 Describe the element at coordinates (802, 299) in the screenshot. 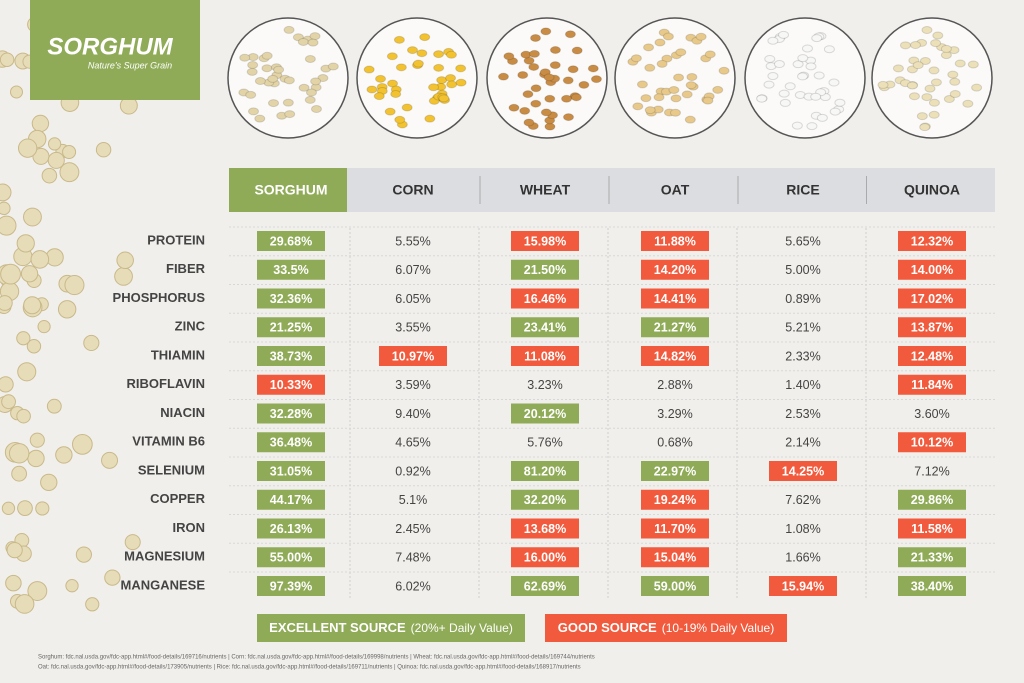

I see `cell-value: 0.89%` at that location.